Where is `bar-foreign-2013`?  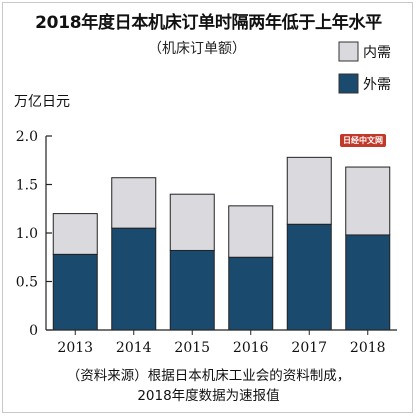 bar-foreign-2013 is located at coordinates (75, 292).